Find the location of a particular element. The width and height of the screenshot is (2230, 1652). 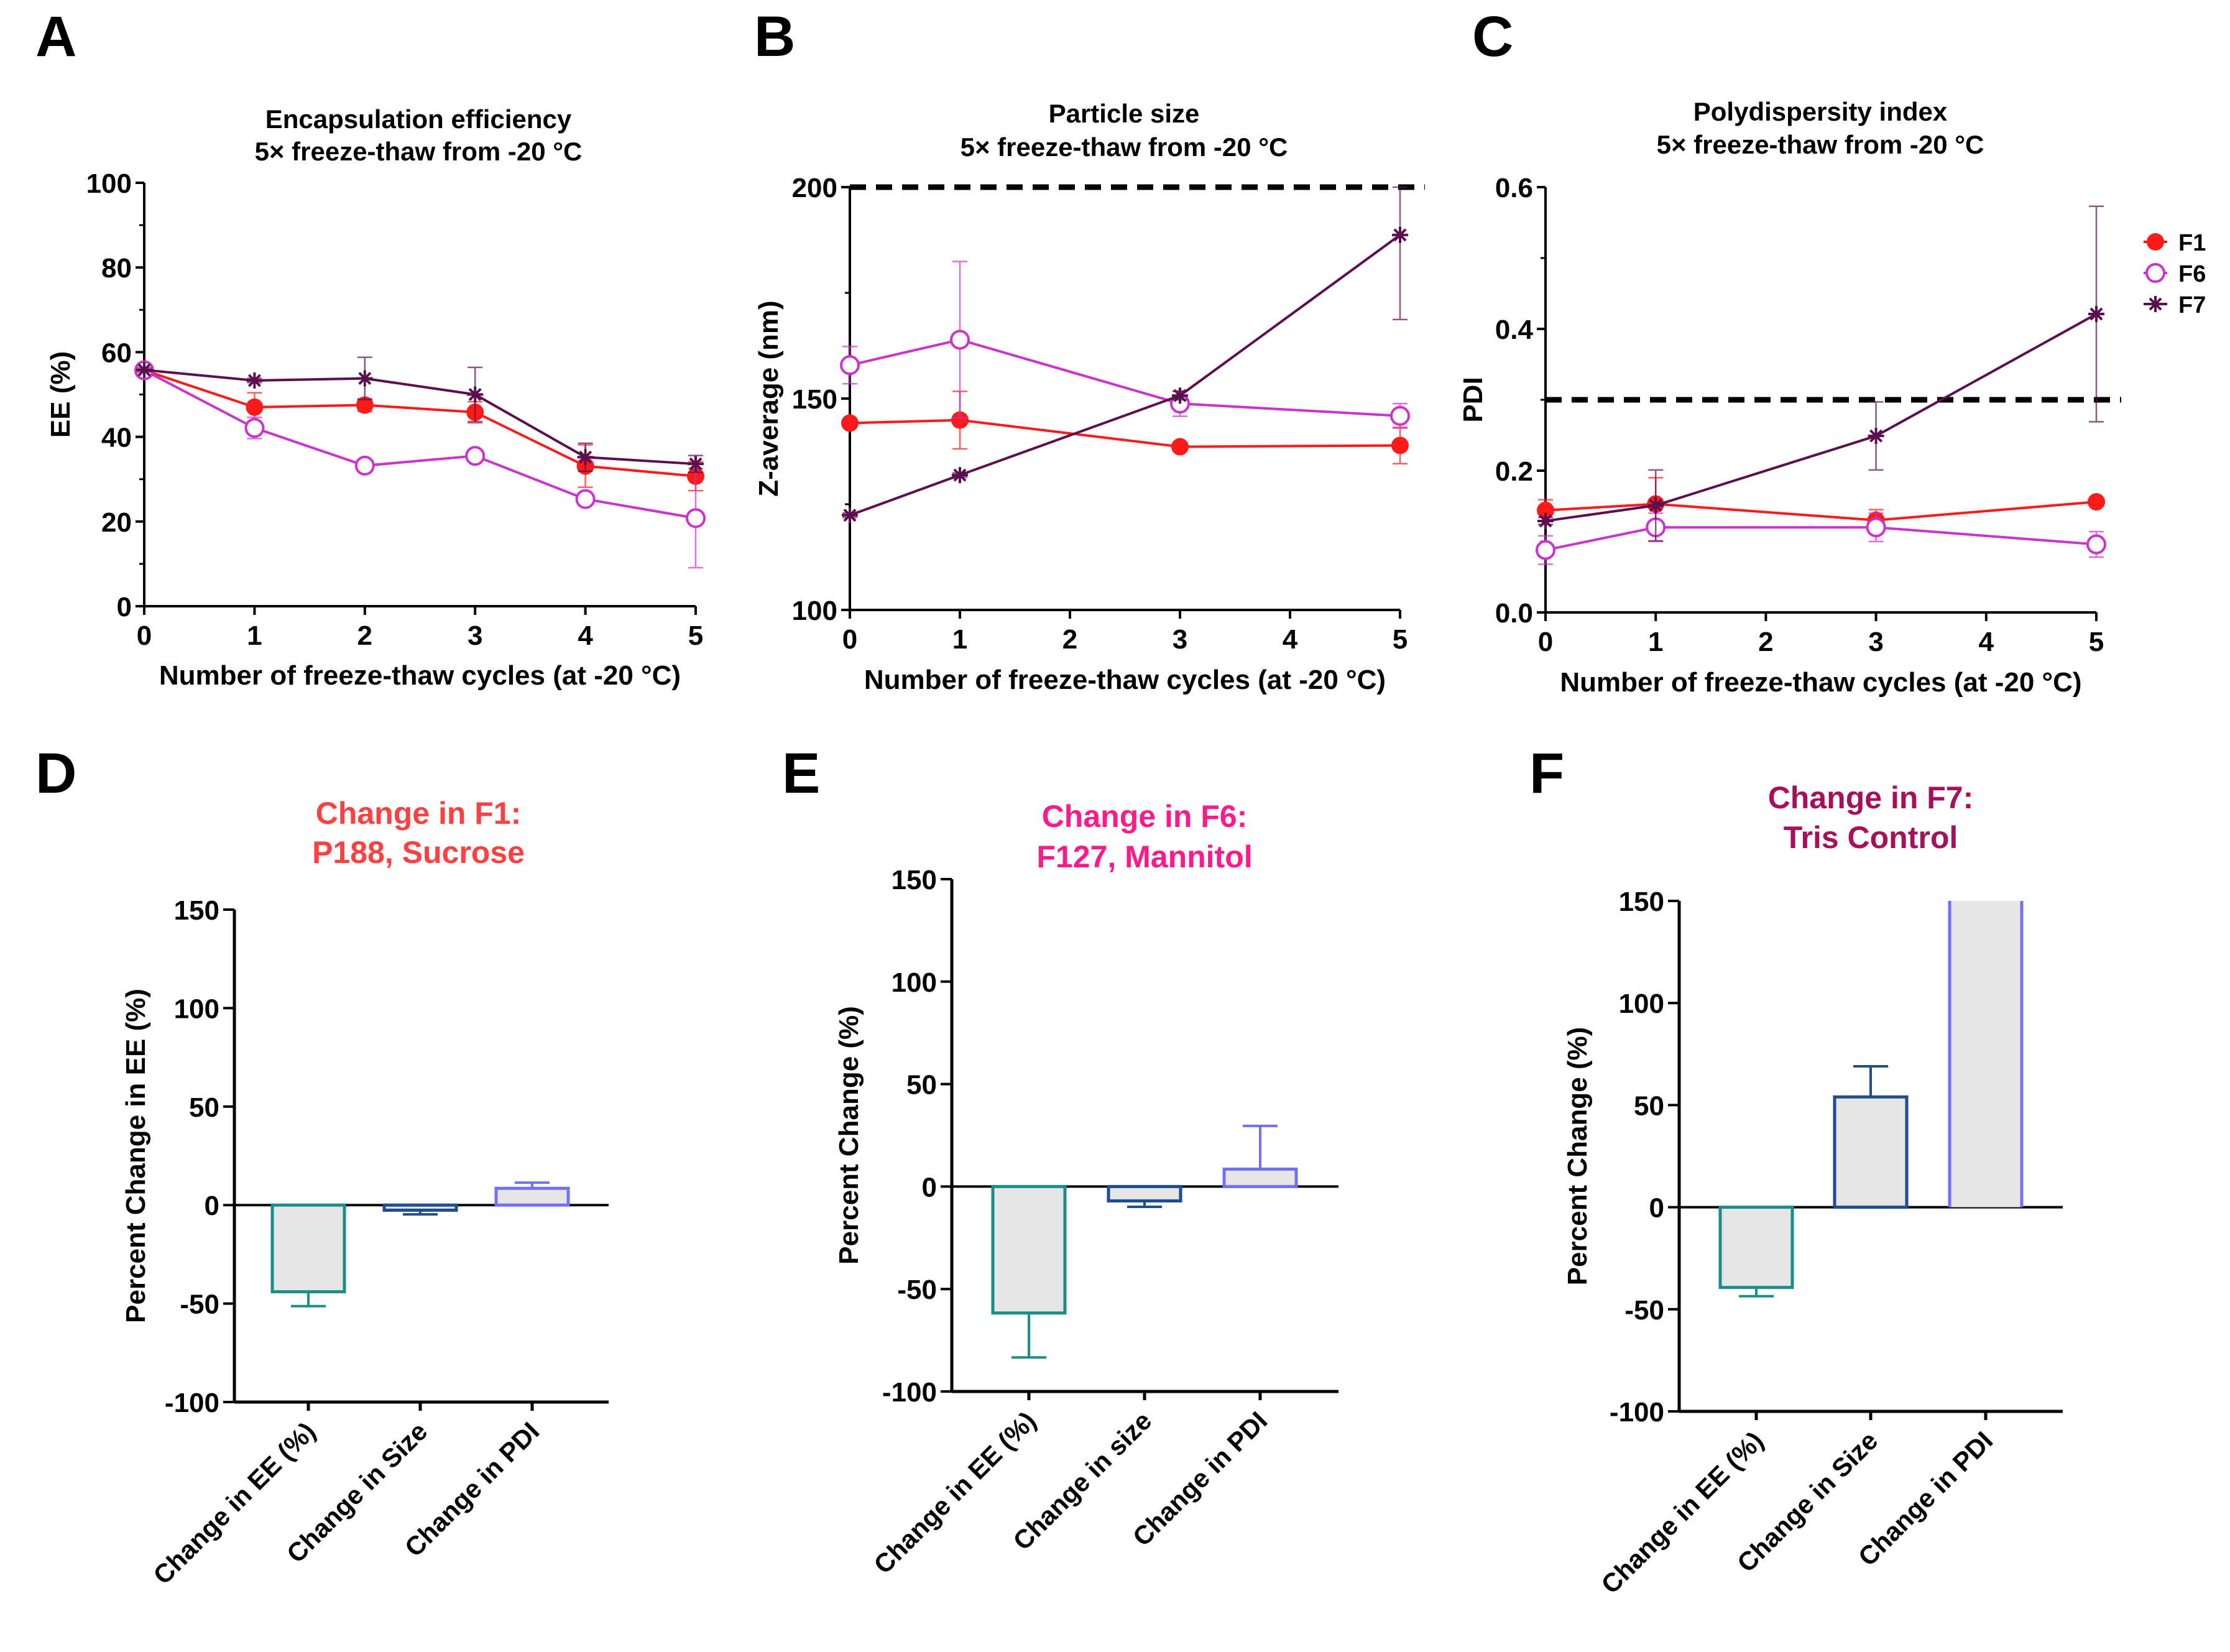

panel-letter: F is located at coordinates (1546, 774).